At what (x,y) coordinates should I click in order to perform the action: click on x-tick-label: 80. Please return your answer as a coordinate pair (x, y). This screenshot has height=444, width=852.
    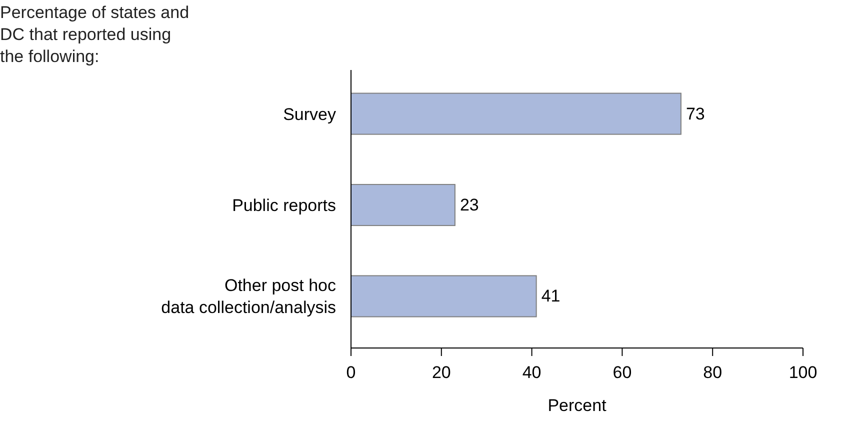
    Looking at the image, I should click on (712, 372).